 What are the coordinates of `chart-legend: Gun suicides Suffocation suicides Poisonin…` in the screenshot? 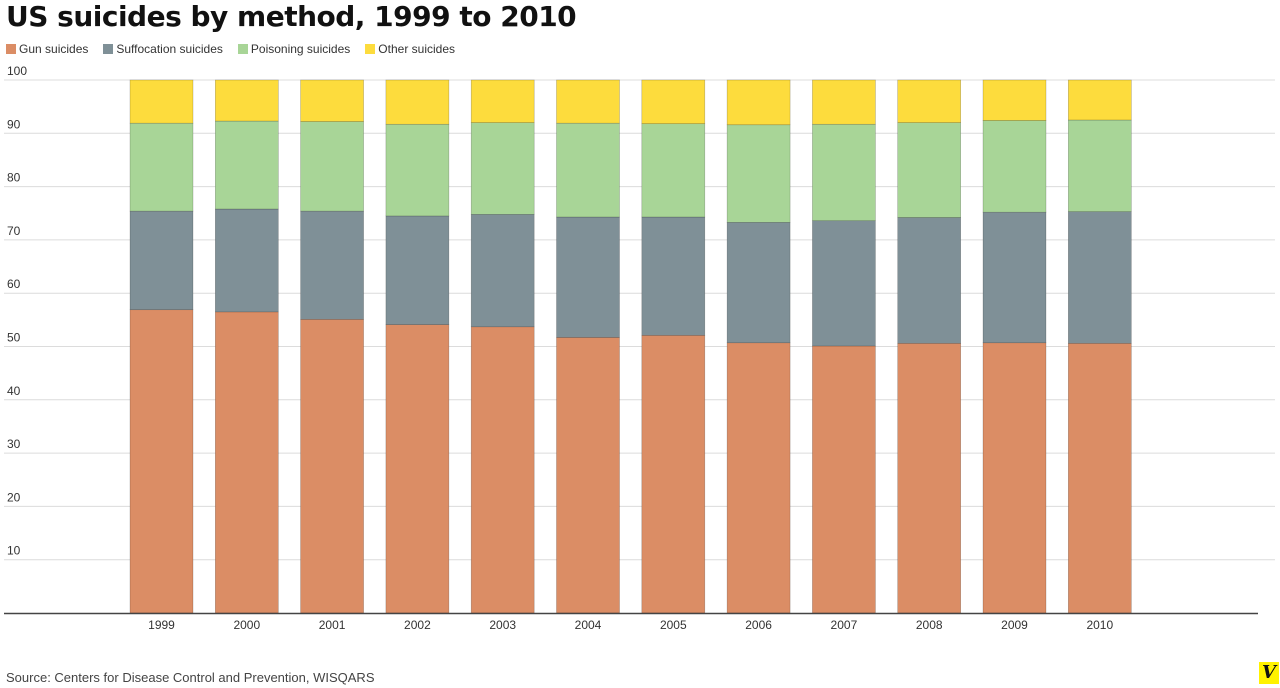 It's located at (238, 49).